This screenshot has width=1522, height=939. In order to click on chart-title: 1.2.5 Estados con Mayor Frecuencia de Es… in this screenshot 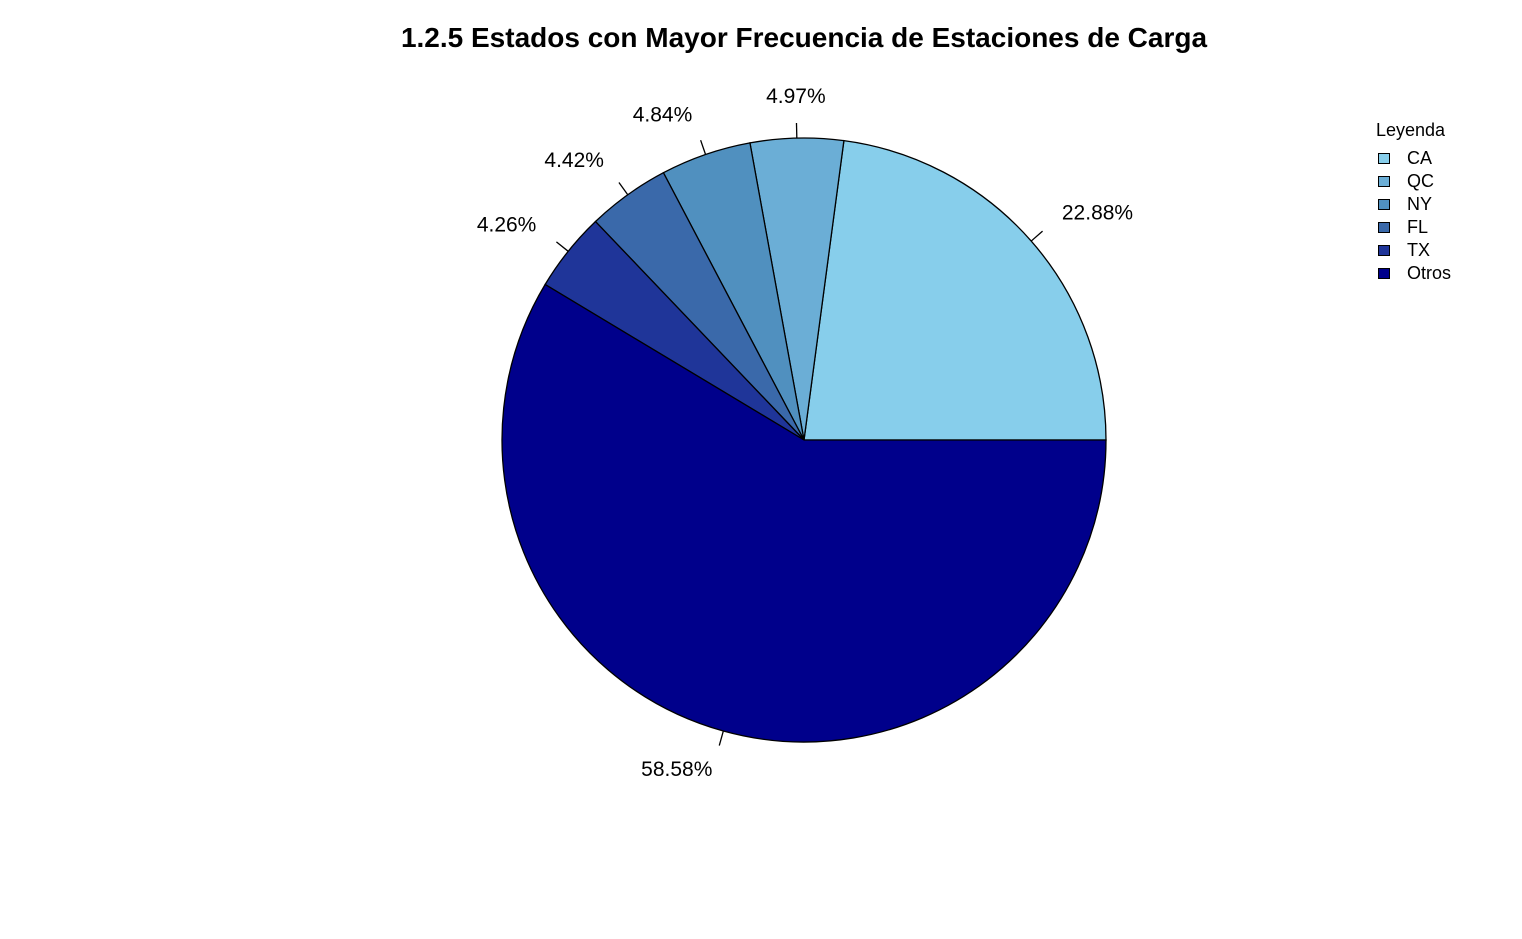, I will do `click(804, 37)`.